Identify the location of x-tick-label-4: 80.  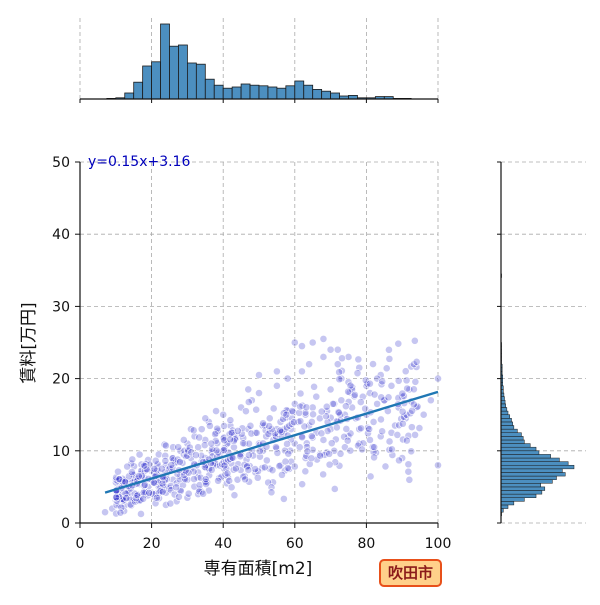
(366, 544).